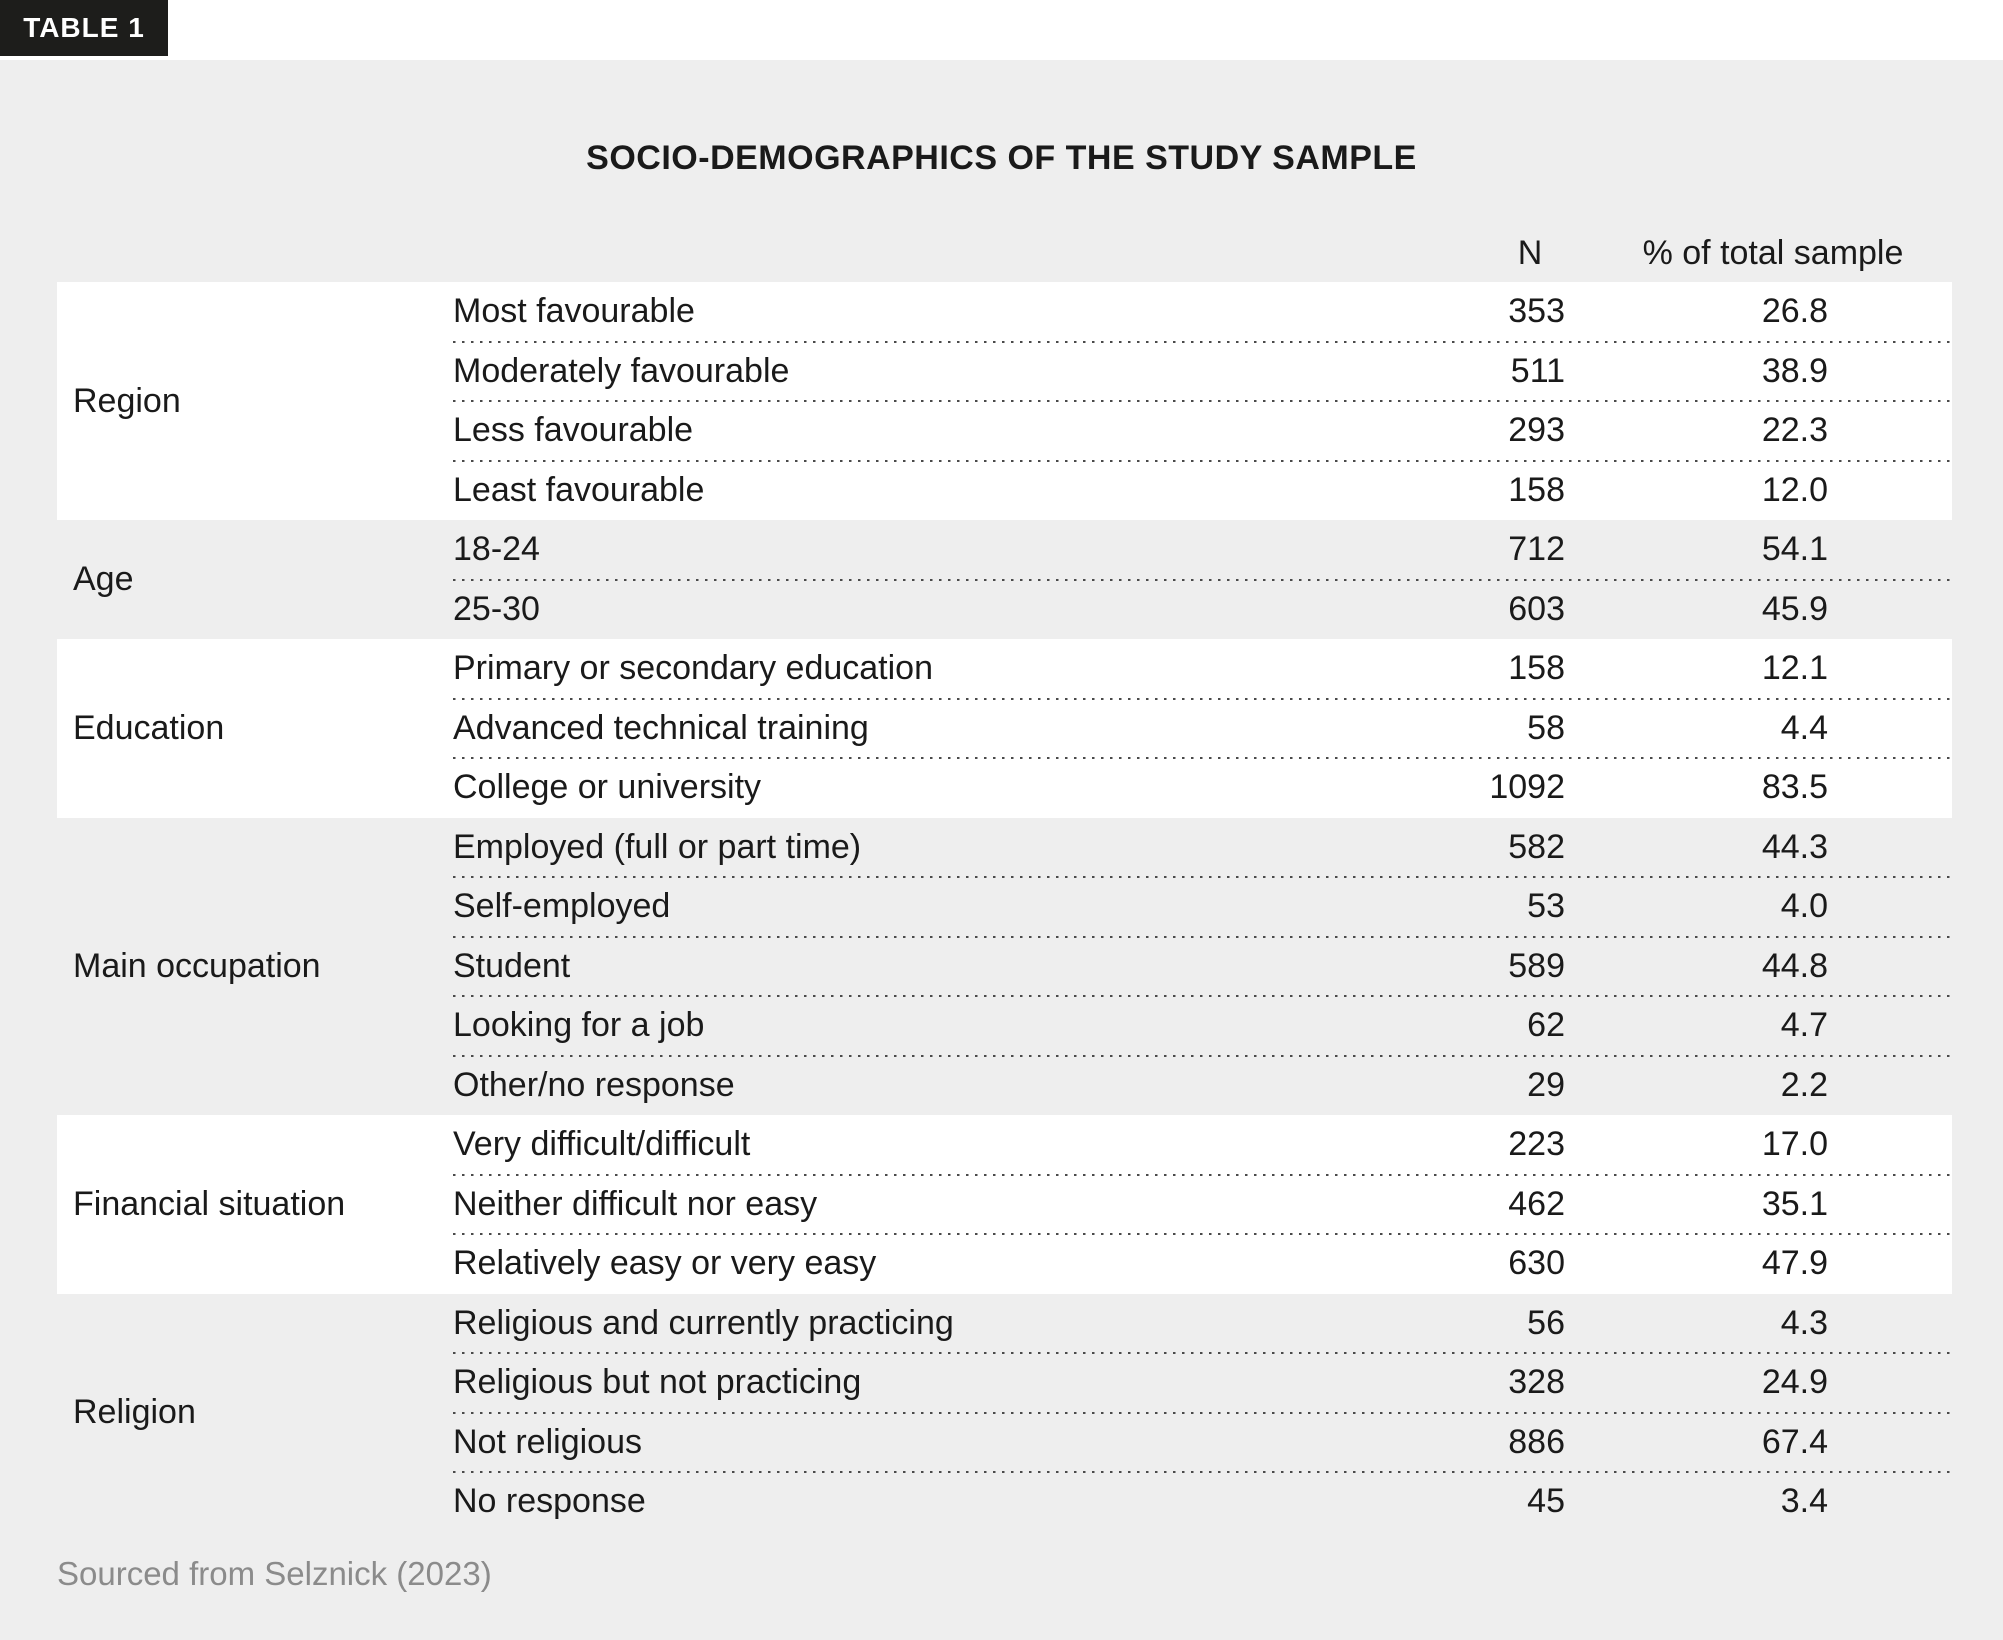  What do you see at coordinates (1536, 1203) in the screenshot?
I see `n-value: 462` at bounding box center [1536, 1203].